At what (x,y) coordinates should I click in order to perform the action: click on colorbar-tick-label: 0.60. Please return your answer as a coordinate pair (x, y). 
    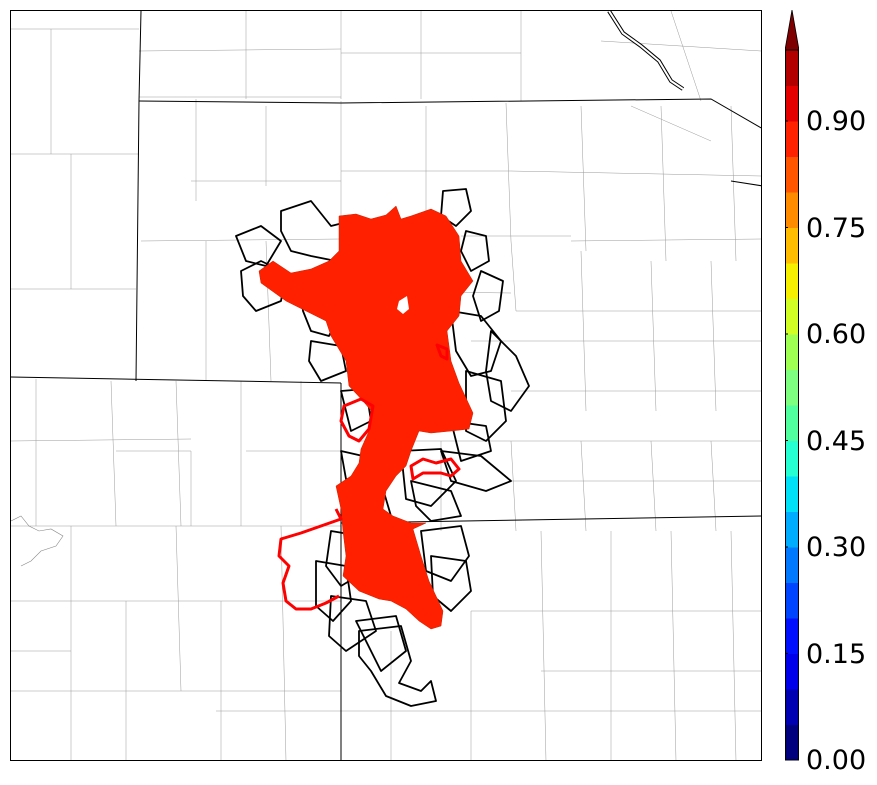
    Looking at the image, I should click on (836, 334).